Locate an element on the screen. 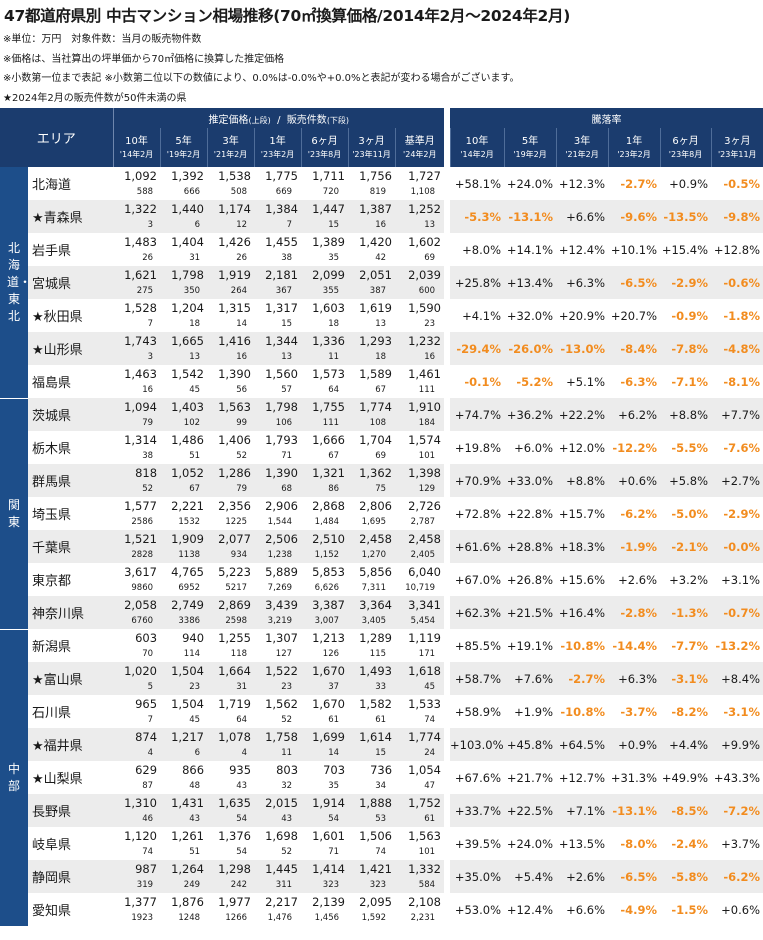  estimated-price: 965 is located at coordinates (146, 704).